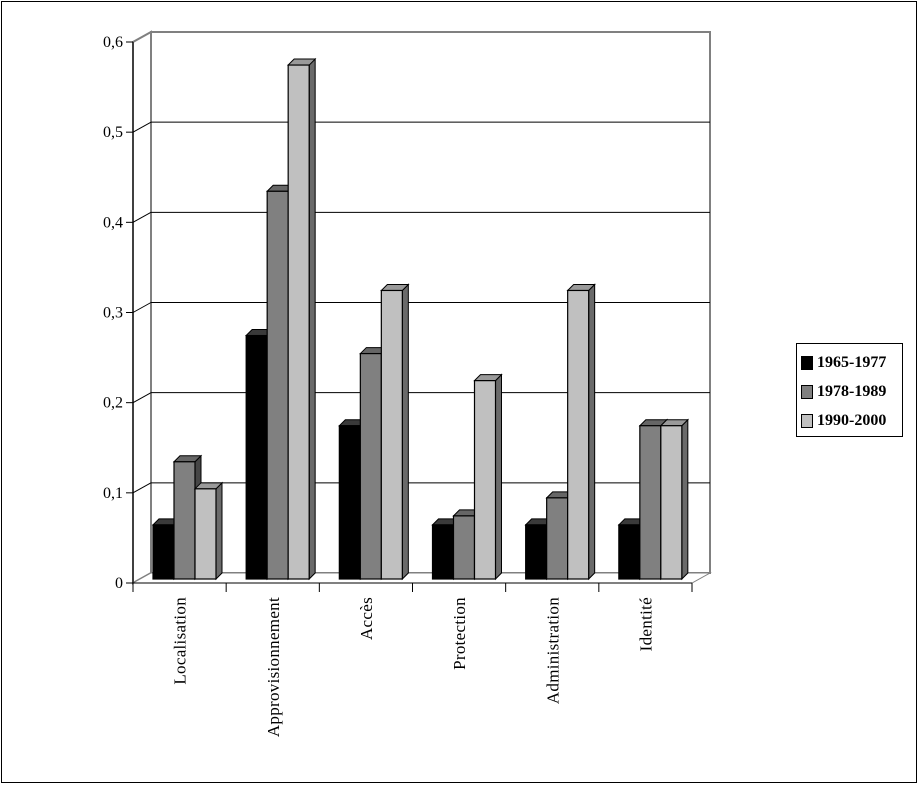  I want to click on legend-item-series-2: 1978-1989, so click(851, 391).